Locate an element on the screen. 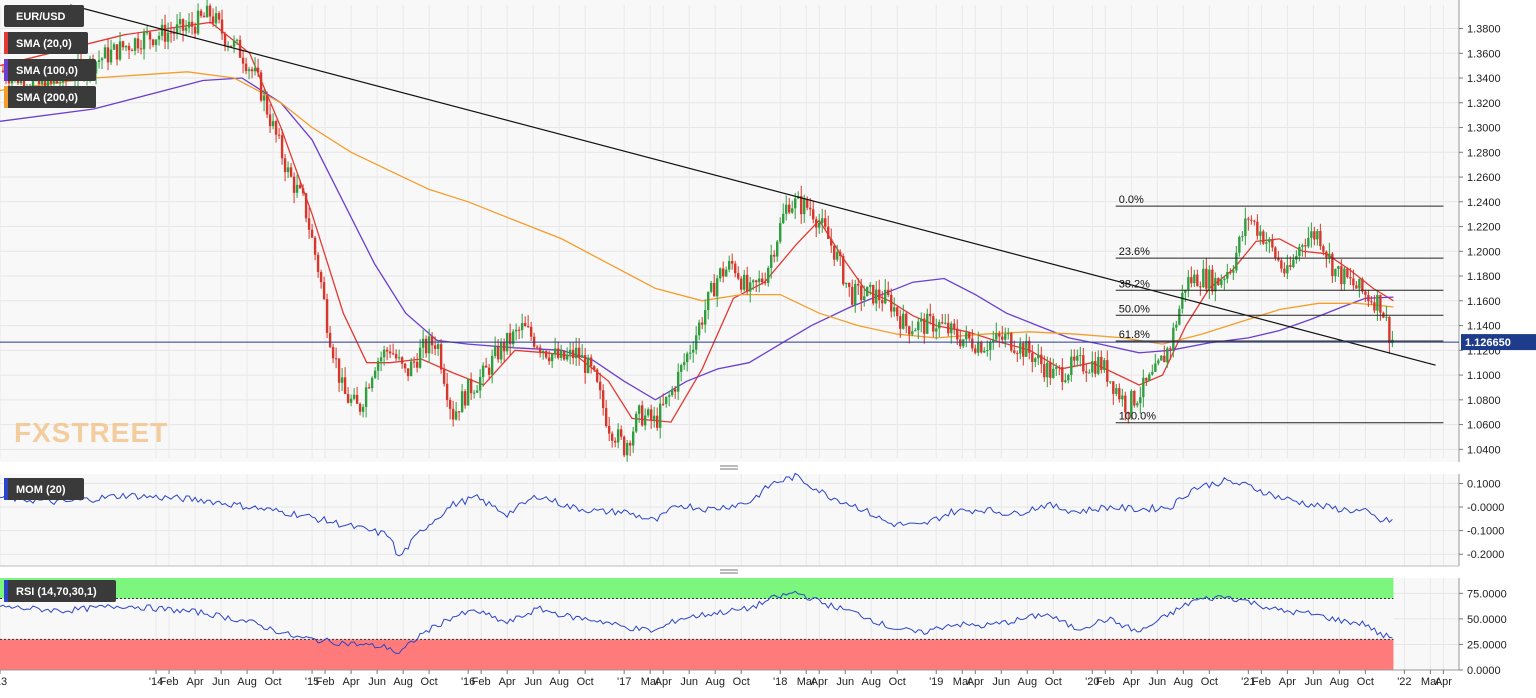 The width and height of the screenshot is (1536, 698). symbol-badge: EUR/USD is located at coordinates (44, 16).